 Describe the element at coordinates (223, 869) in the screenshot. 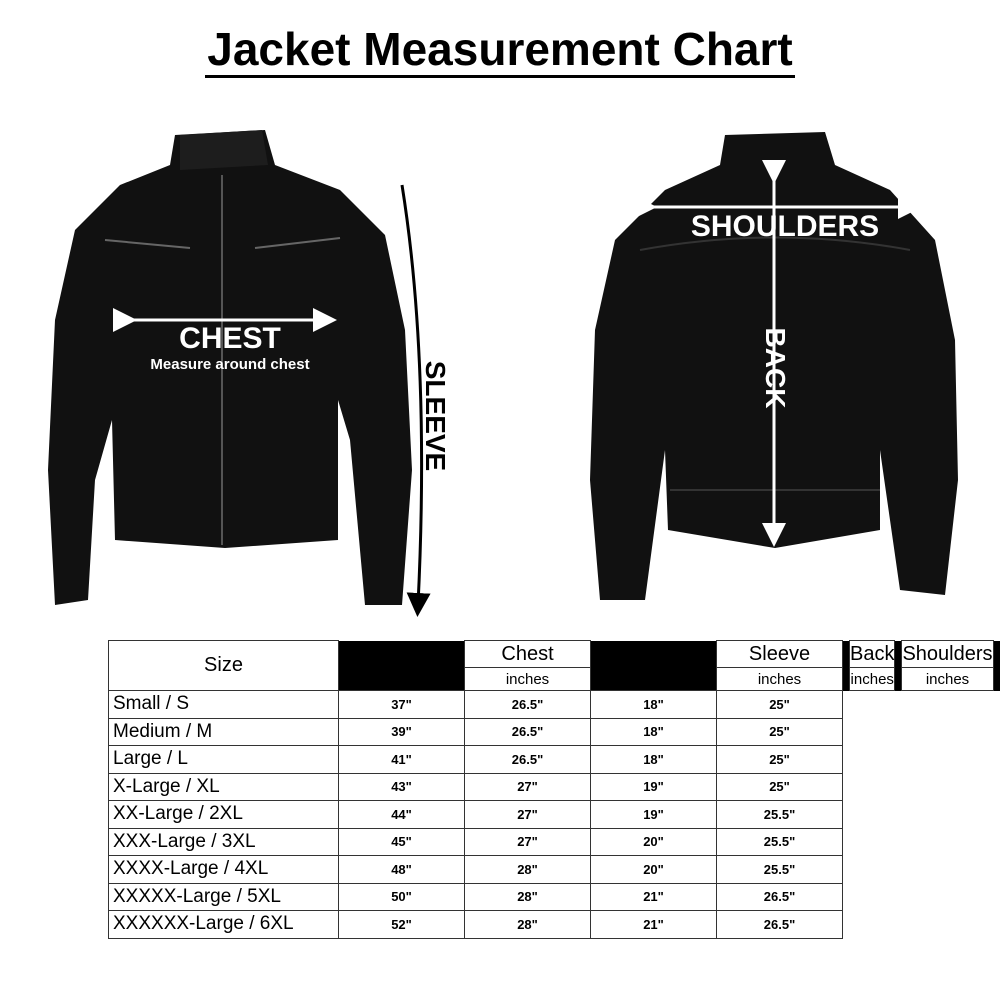

I see `size-cell: XXXX-Large / 4XL` at that location.